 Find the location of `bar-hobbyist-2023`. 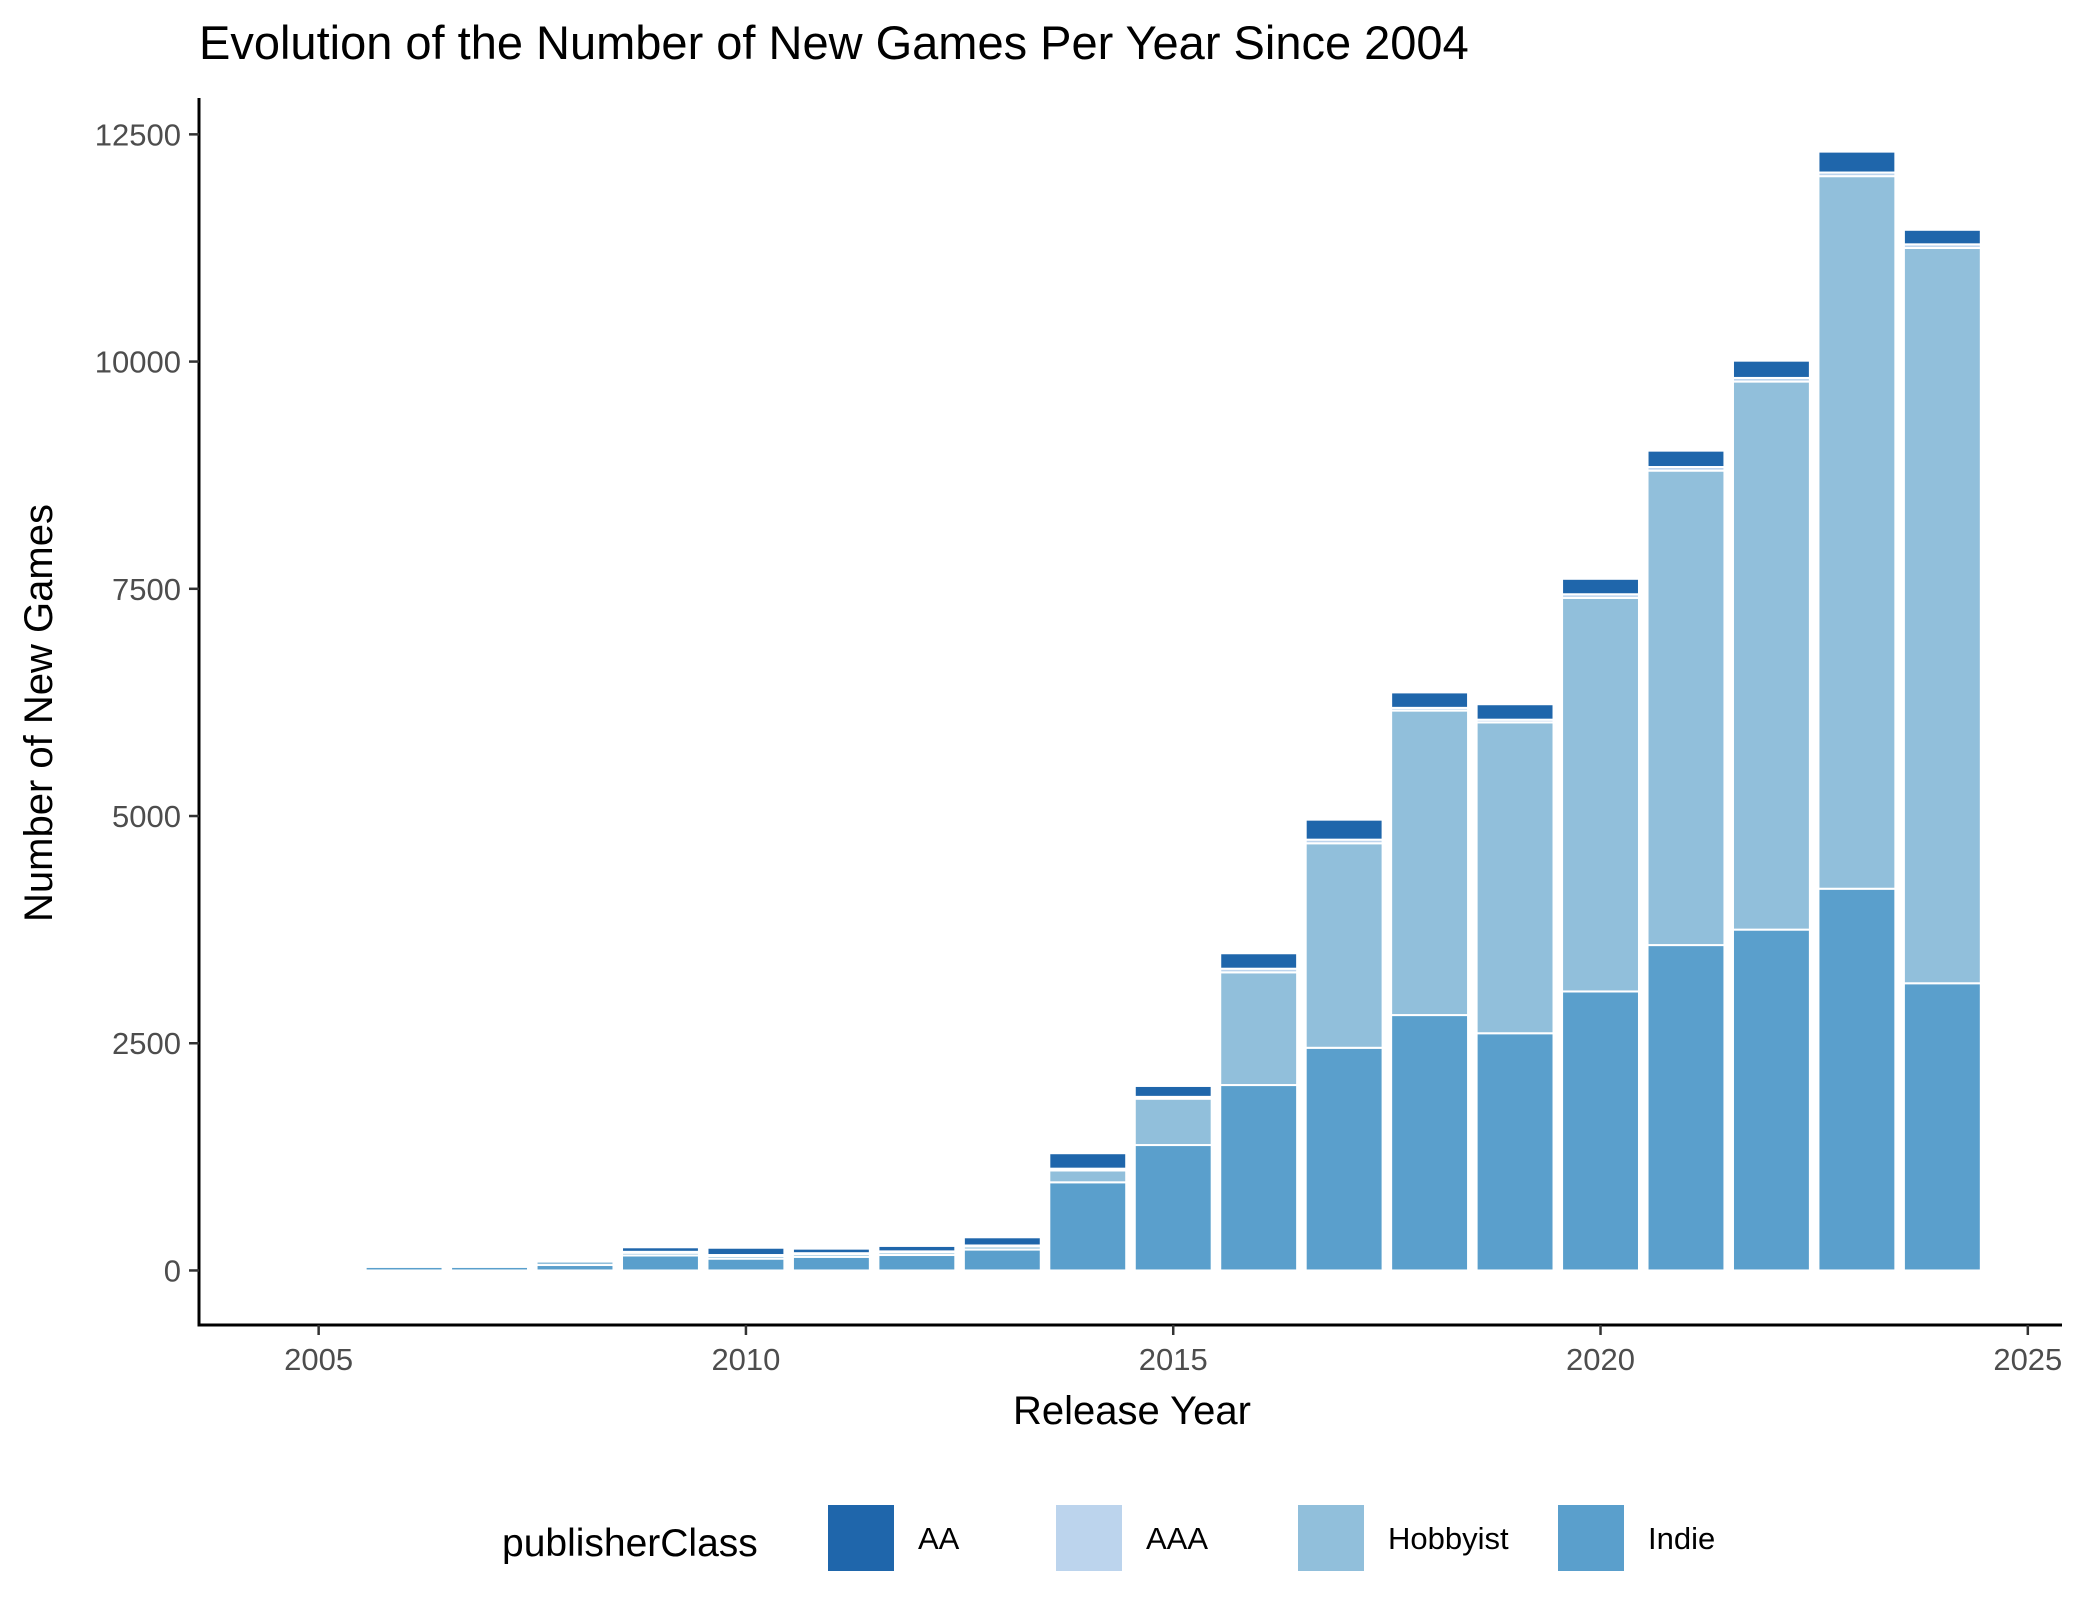

bar-hobbyist-2023 is located at coordinates (1857, 532).